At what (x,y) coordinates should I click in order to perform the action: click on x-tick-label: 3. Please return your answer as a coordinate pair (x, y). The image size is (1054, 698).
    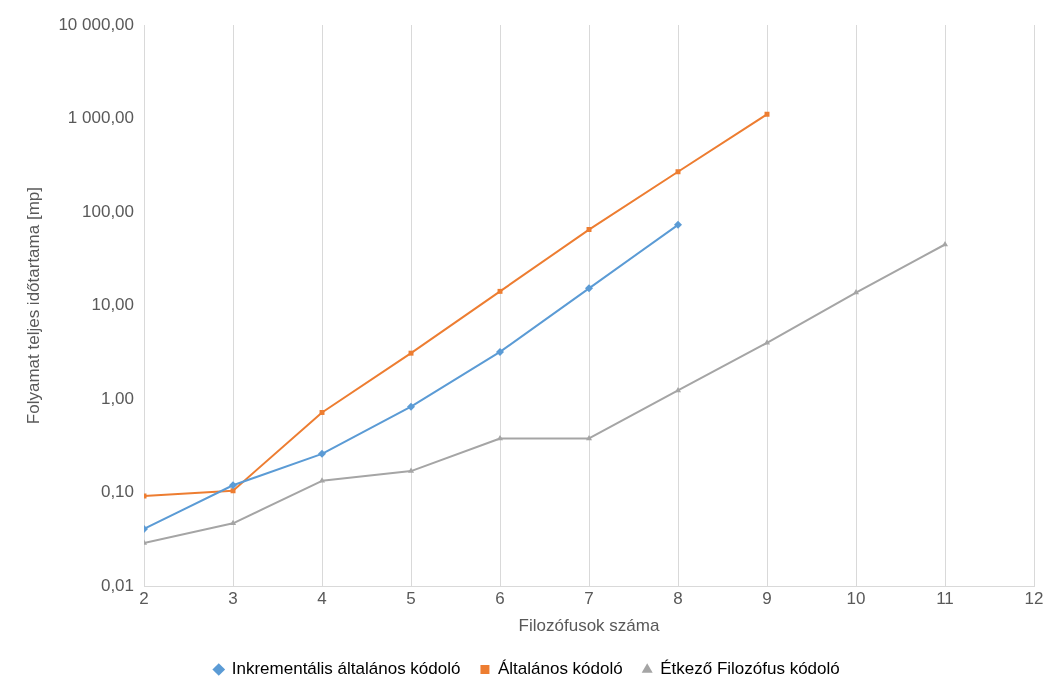
    Looking at the image, I should click on (233, 599).